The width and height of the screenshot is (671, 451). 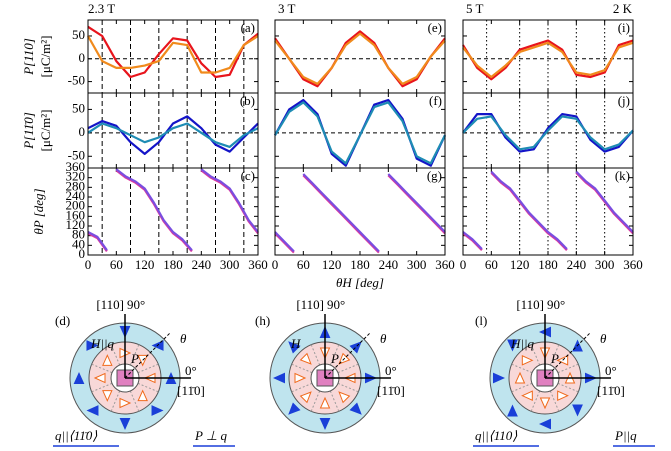 I want to click on axis-label: [110], so click(x=310, y=304).